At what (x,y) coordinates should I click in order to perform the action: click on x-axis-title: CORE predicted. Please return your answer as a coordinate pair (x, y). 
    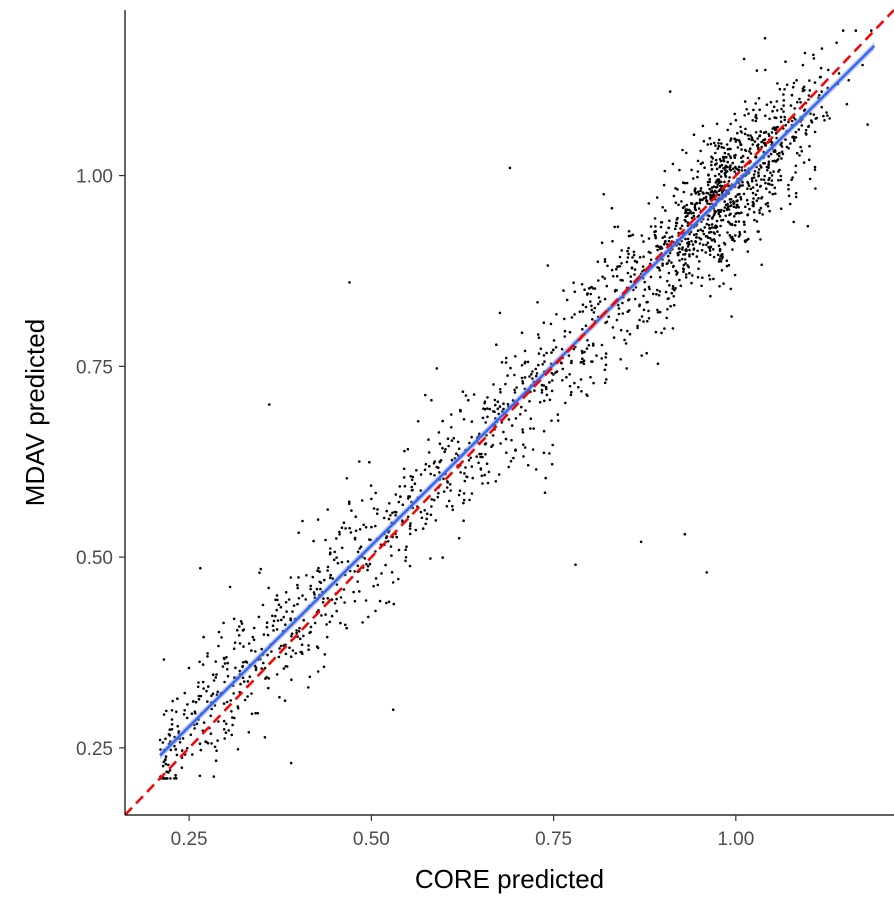
    Looking at the image, I should click on (509, 879).